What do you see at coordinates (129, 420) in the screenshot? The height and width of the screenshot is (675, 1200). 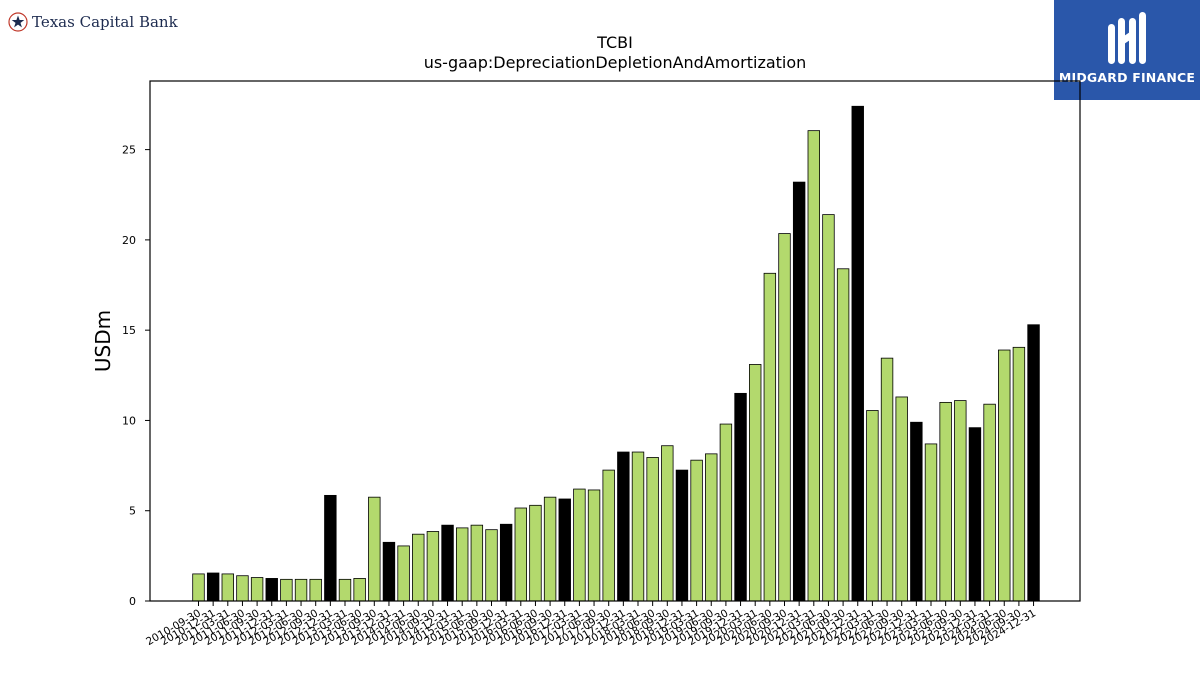 I see `y-tick-label: 10` at bounding box center [129, 420].